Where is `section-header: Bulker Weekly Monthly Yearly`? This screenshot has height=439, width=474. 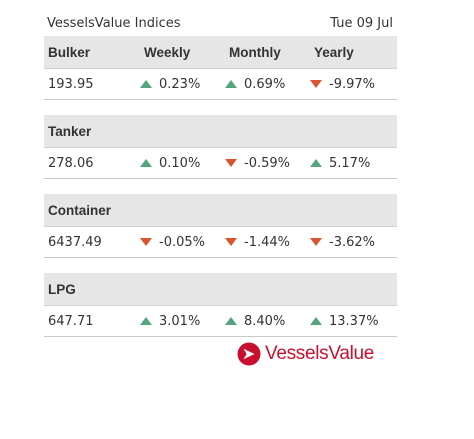
section-header: Bulker Weekly Monthly Yearly is located at coordinates (220, 52).